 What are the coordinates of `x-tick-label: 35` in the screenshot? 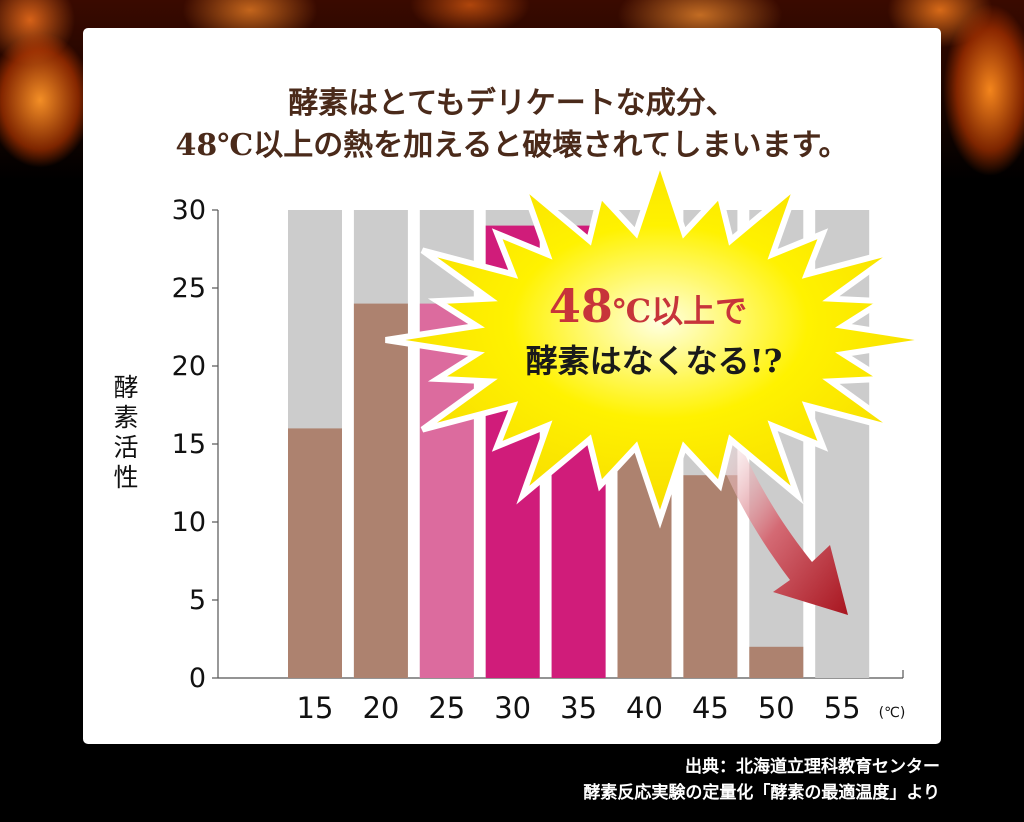 It's located at (578, 708).